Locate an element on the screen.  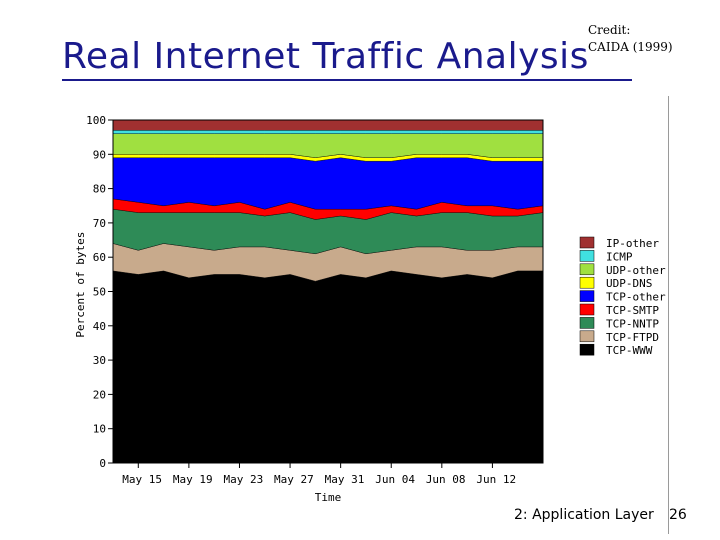
legend-label-tcp-www: TCP-WWW is located at coordinates (629, 350).